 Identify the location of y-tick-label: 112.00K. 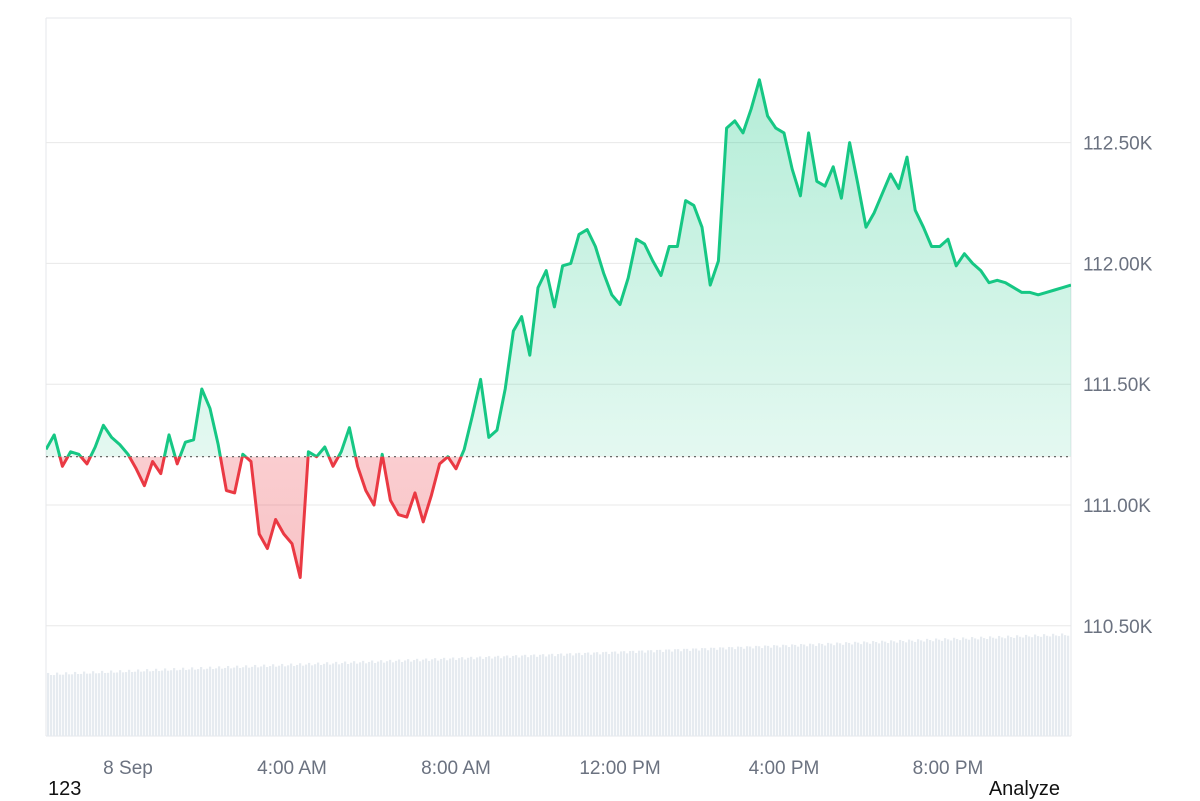
(1118, 264).